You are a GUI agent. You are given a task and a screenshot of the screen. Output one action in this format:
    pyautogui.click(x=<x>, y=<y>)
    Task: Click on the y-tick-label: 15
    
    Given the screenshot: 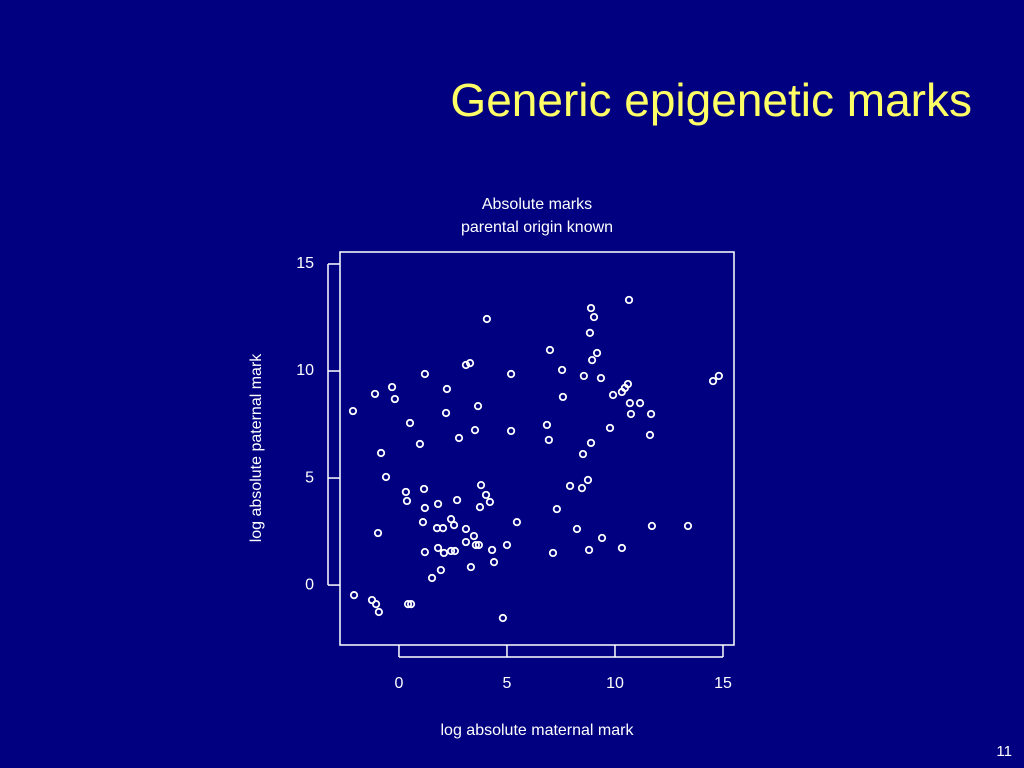 What is the action you would take?
    pyautogui.click(x=305, y=263)
    